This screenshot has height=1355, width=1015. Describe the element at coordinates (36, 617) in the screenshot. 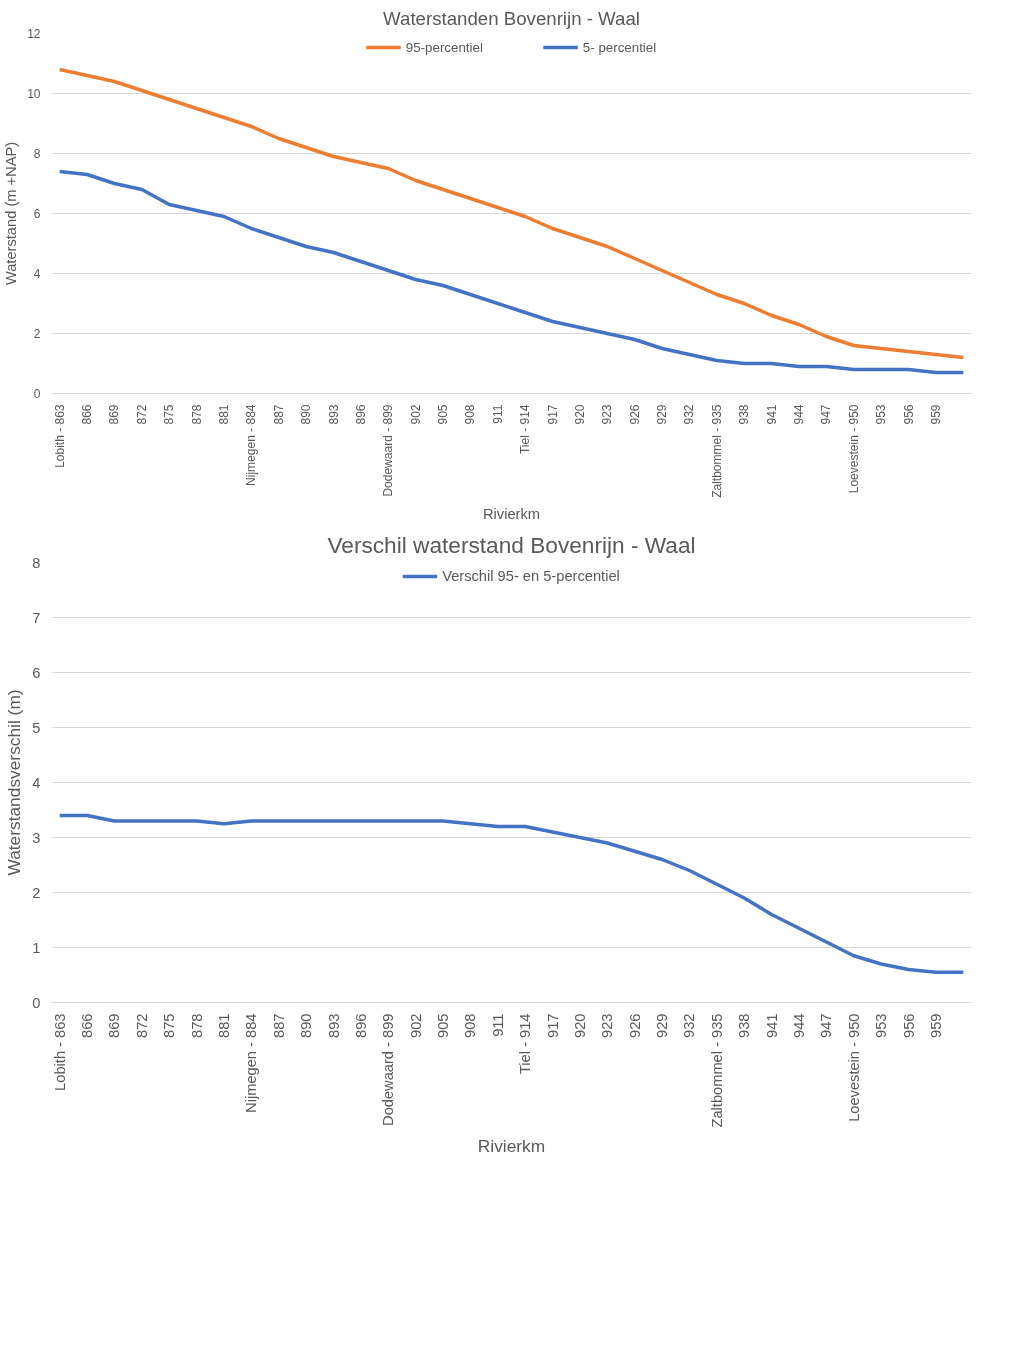

I see `y-tick-label: 7` at that location.